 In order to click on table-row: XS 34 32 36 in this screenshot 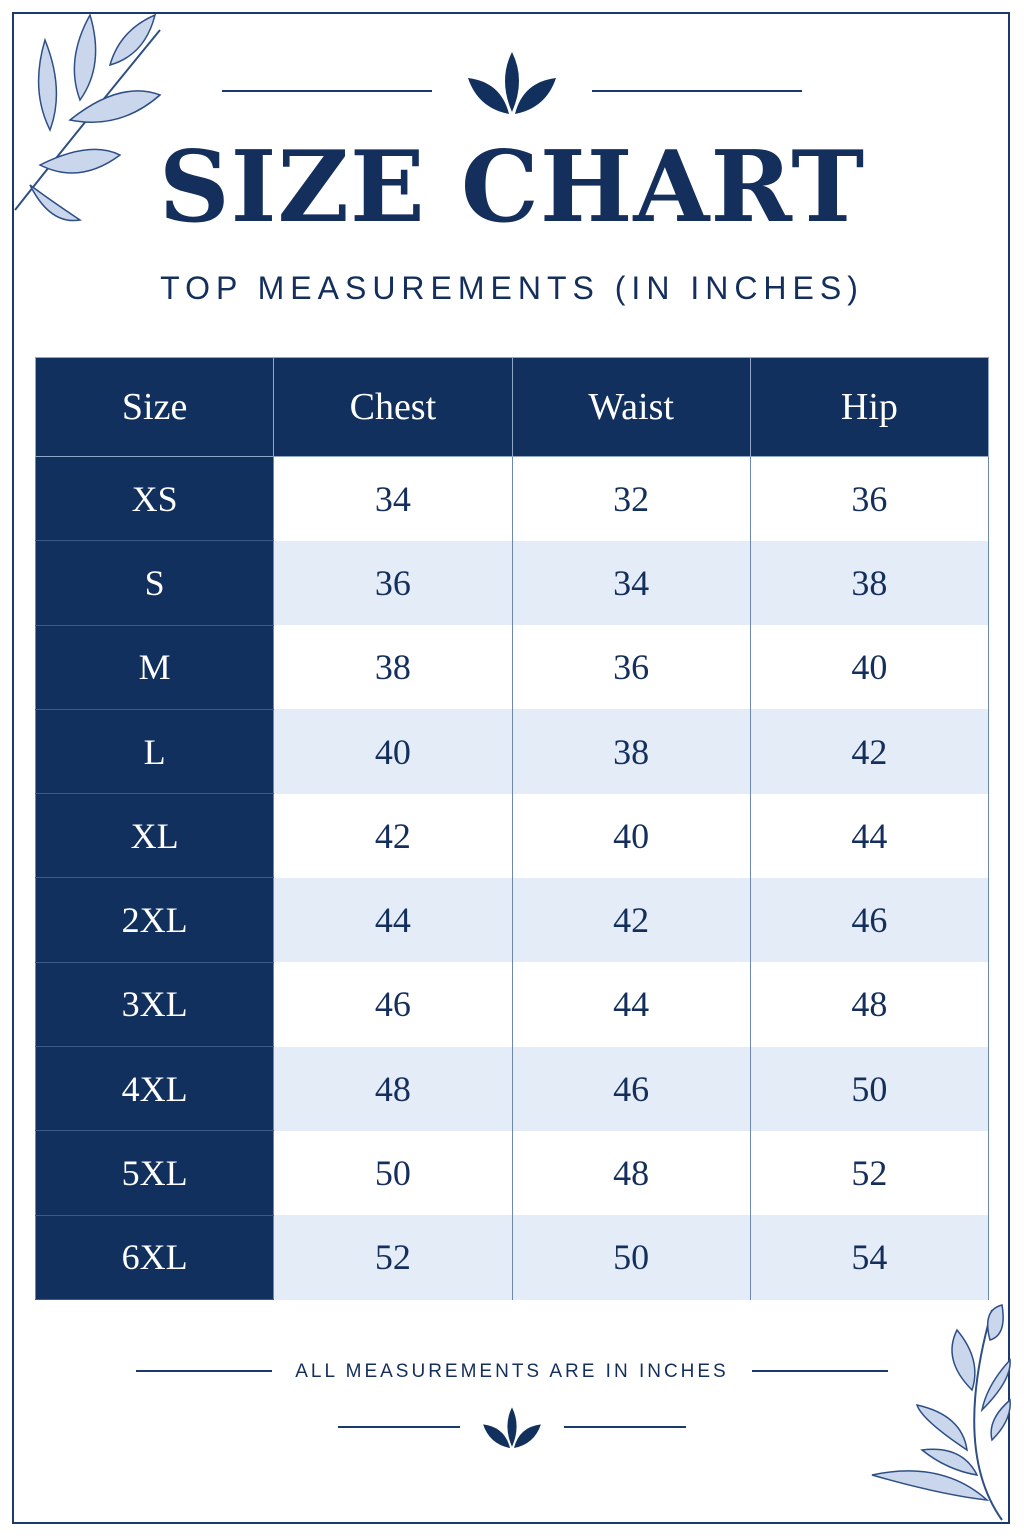, I will do `click(512, 499)`.